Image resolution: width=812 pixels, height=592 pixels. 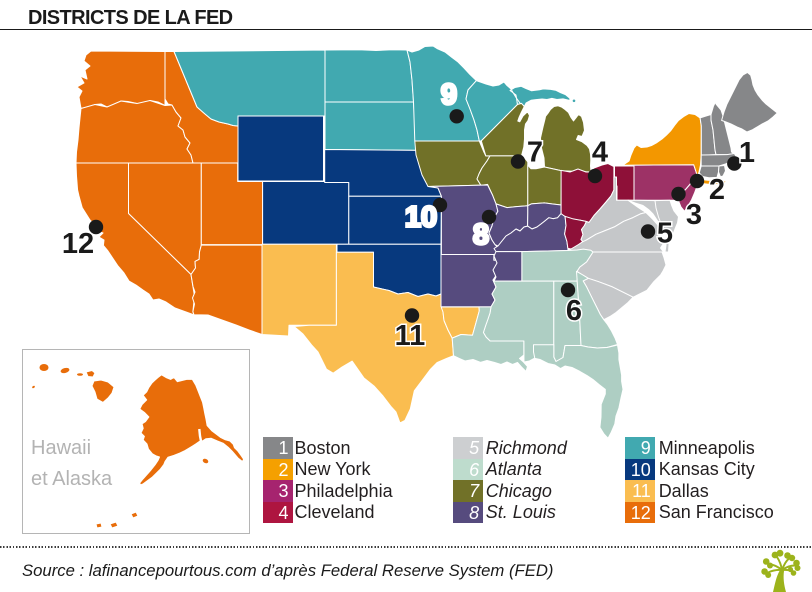 I want to click on svg-text: 12, so click(x=78, y=244).